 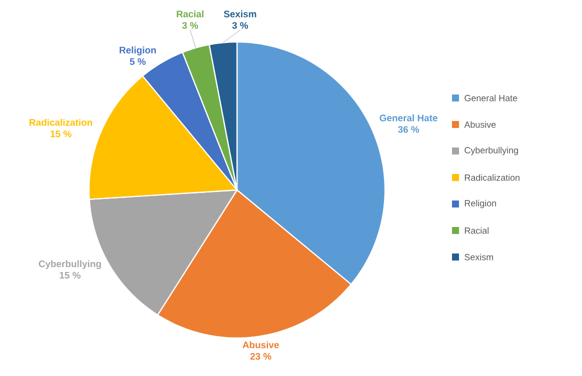 What do you see at coordinates (69, 265) in the screenshot?
I see `slice-label: Cyberbullying` at bounding box center [69, 265].